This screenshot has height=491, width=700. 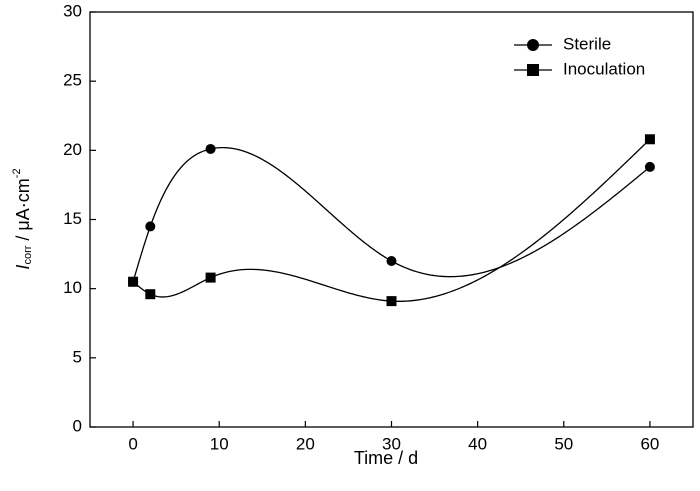 What do you see at coordinates (649, 443) in the screenshot?
I see `x-tick-label: 60` at bounding box center [649, 443].